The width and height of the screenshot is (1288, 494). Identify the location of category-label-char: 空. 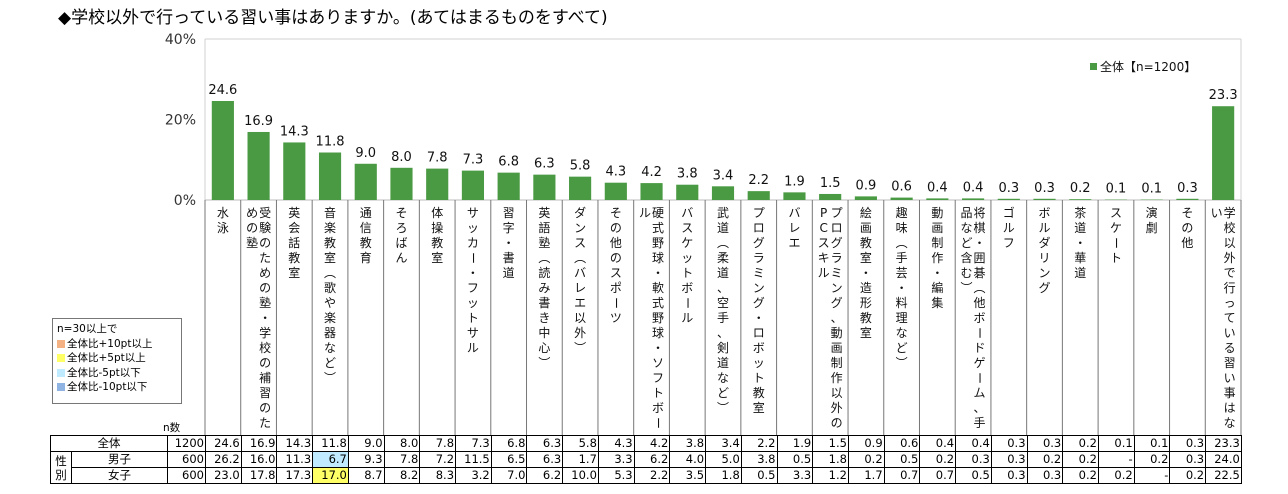
(723, 303).